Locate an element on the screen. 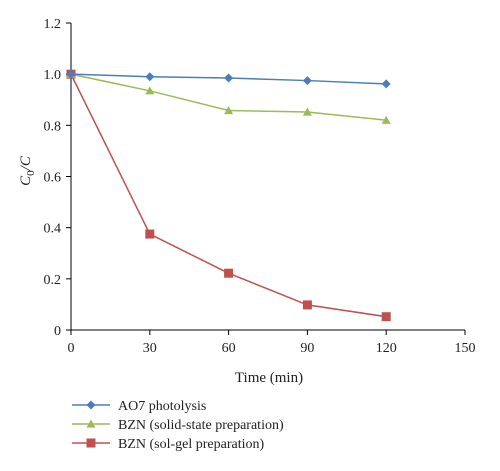 This screenshot has height=471, width=500. x-tick-label: 60 is located at coordinates (229, 348).